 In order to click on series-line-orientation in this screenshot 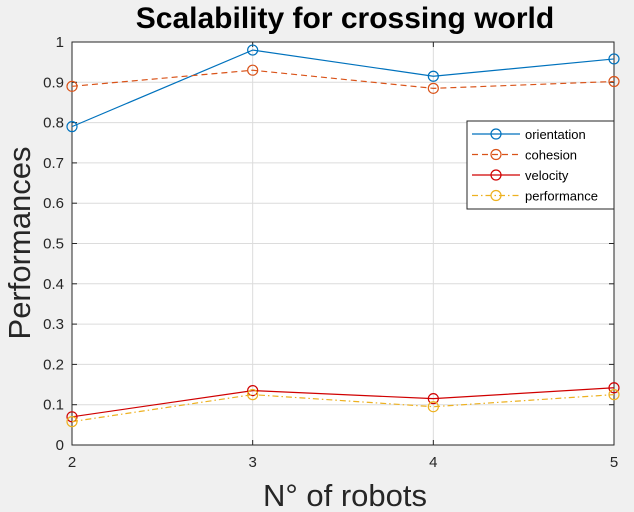, I will do `click(343, 88)`.